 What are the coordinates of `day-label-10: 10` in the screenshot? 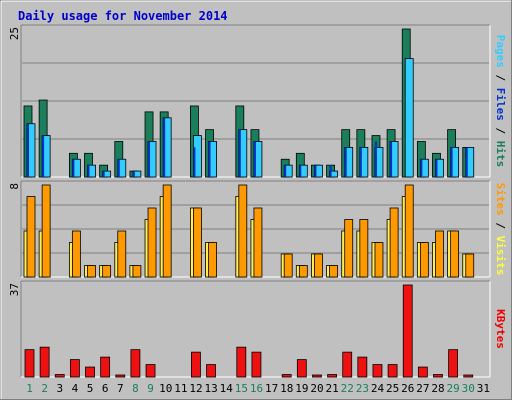 It's located at (165, 388).